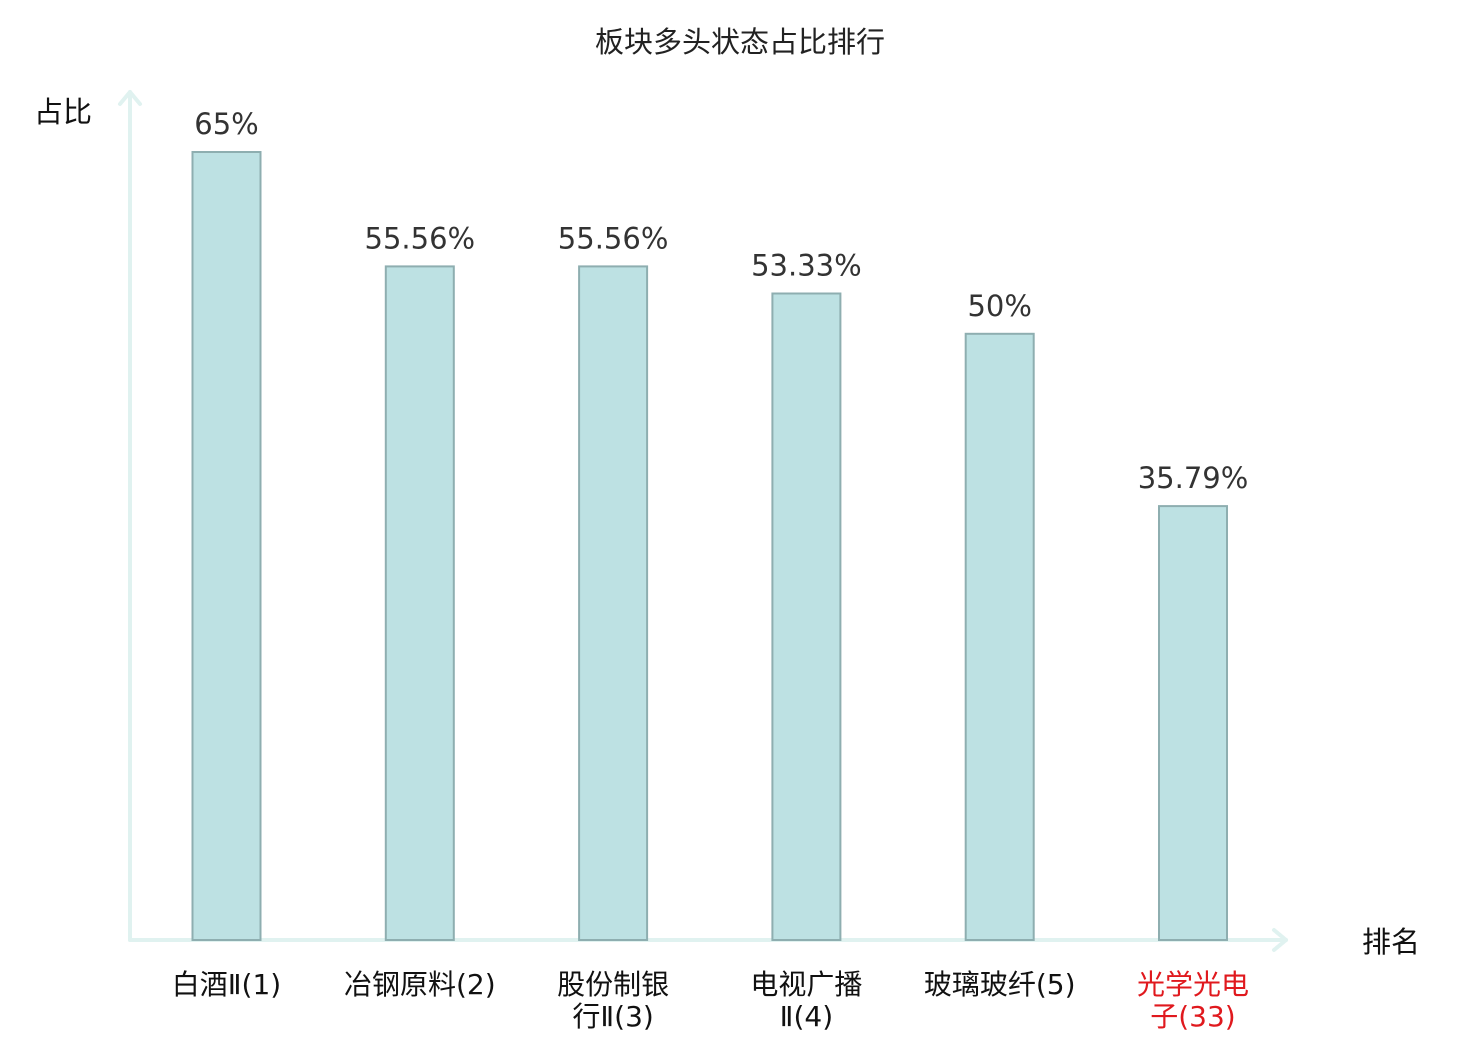 Image resolution: width=1480 pixels, height=1040 pixels. Describe the element at coordinates (806, 1016) in the screenshot. I see `category-label-4-line-2: Ⅱ(4)` at that location.